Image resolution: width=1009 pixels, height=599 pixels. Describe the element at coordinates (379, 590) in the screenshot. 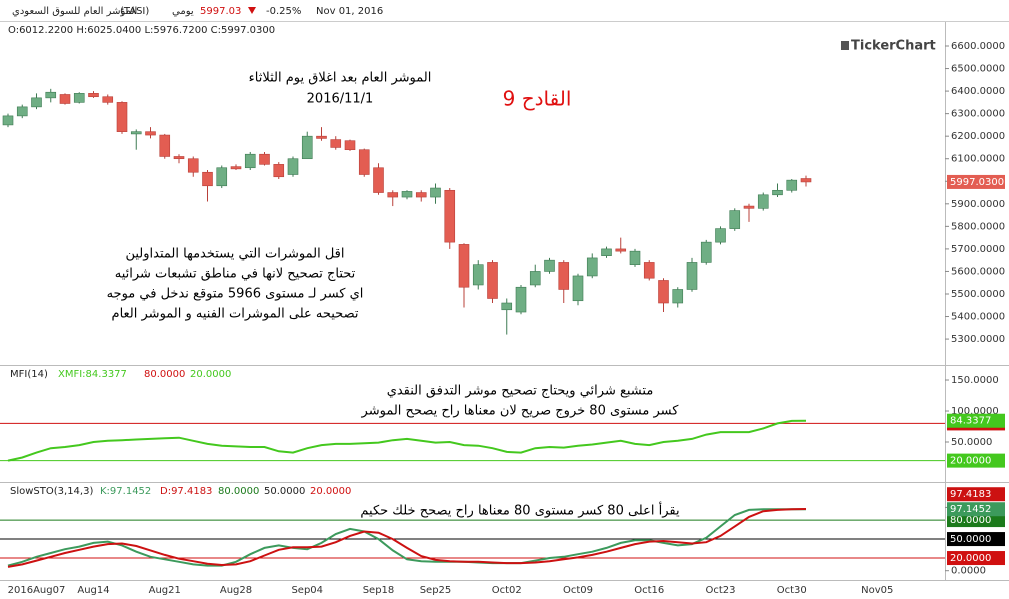

I see `x-tick-label: Sep18` at that location.